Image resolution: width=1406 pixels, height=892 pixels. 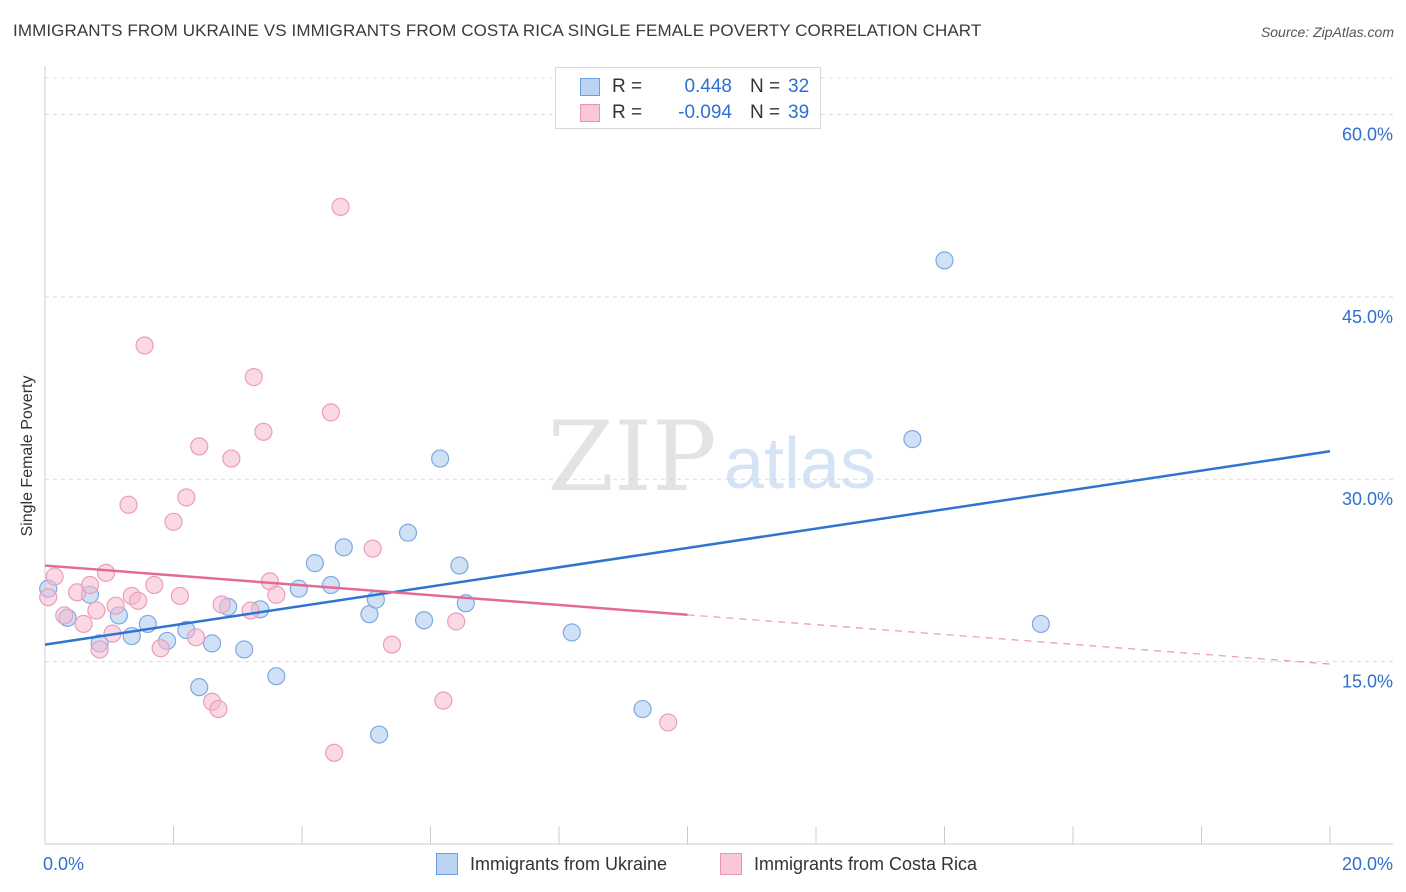 What do you see at coordinates (631, 457) in the screenshot?
I see `watermark-zip: ZIP` at bounding box center [631, 457].